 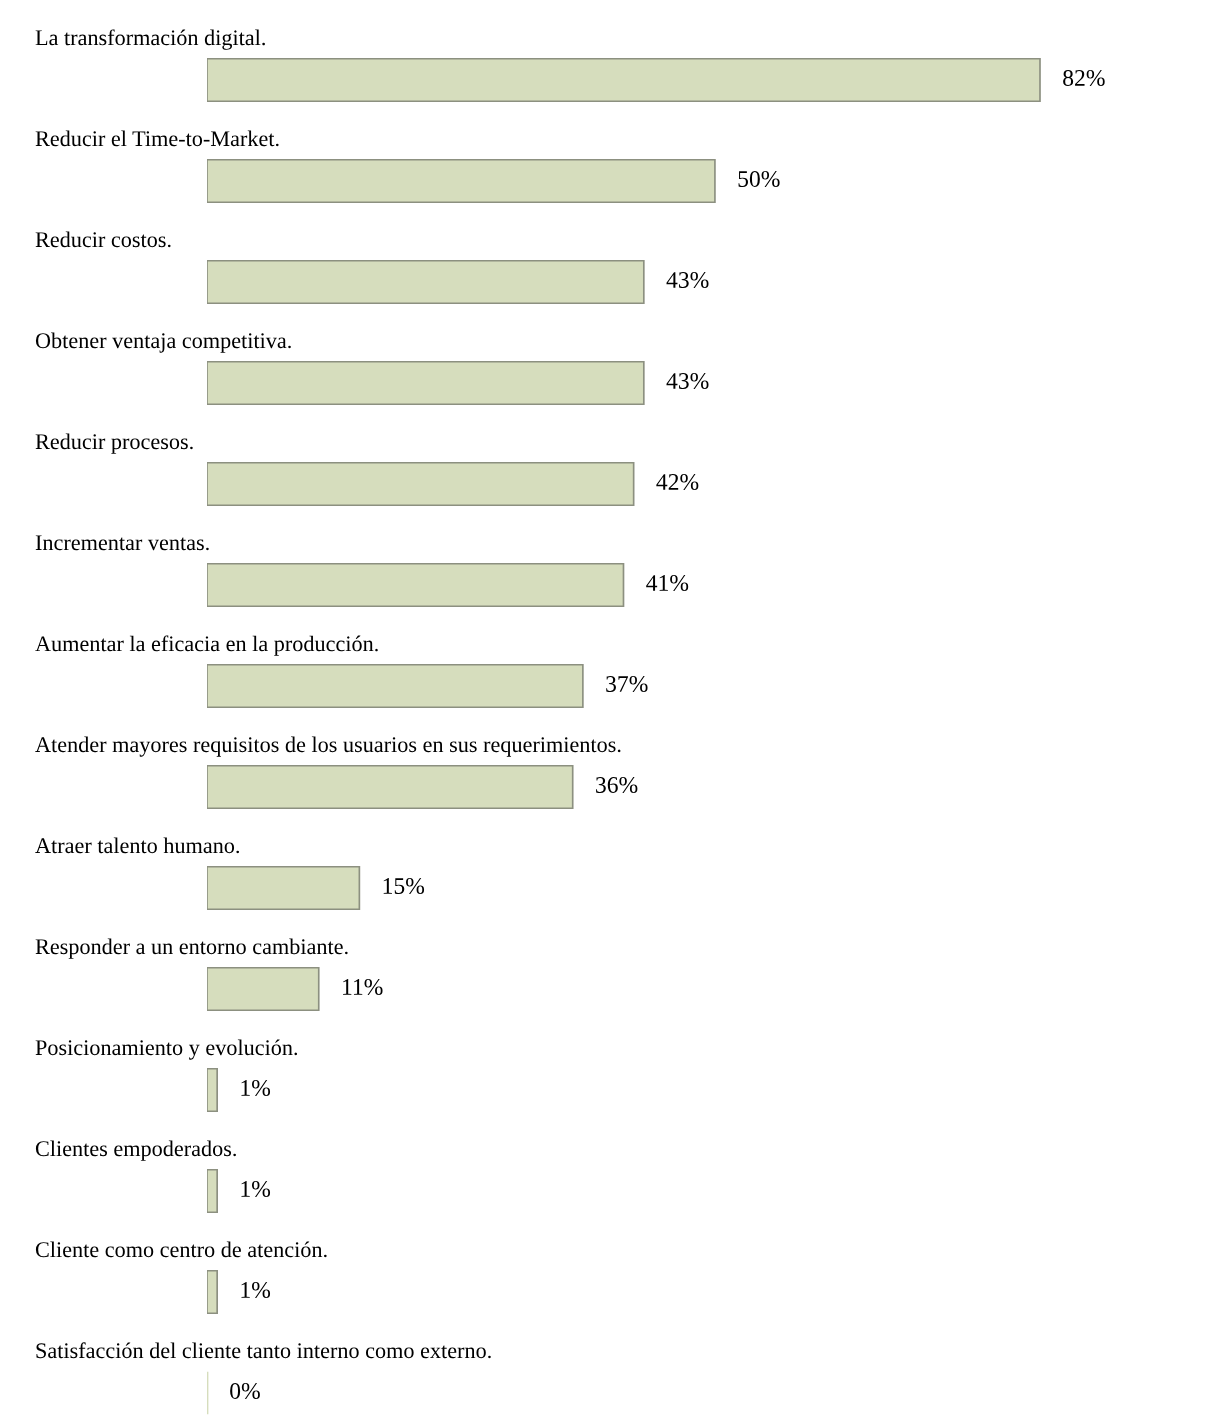 What do you see at coordinates (1084, 77) in the screenshot?
I see `data-label: 82%` at bounding box center [1084, 77].